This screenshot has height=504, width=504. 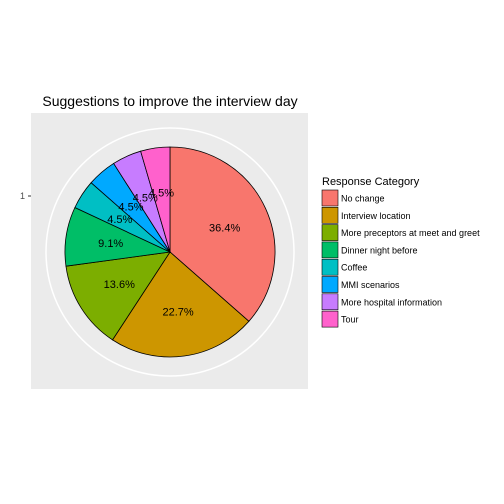 What do you see at coordinates (22, 196) in the screenshot?
I see `y-tick-label: 1` at bounding box center [22, 196].